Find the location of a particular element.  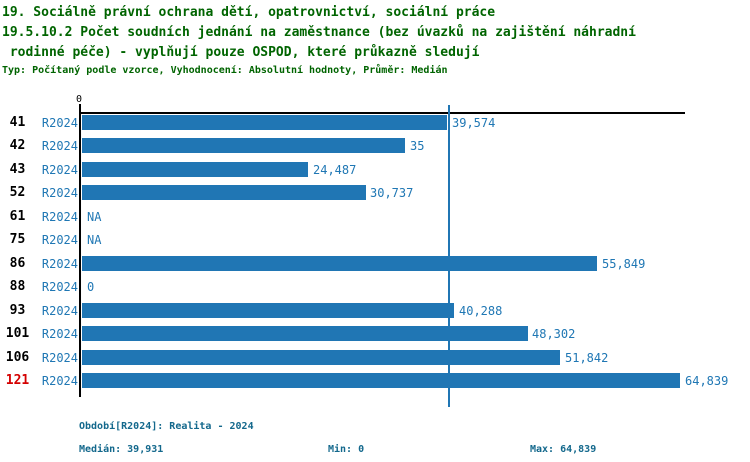

footer-median-label: Medián: 39,931 is located at coordinates (121, 449).